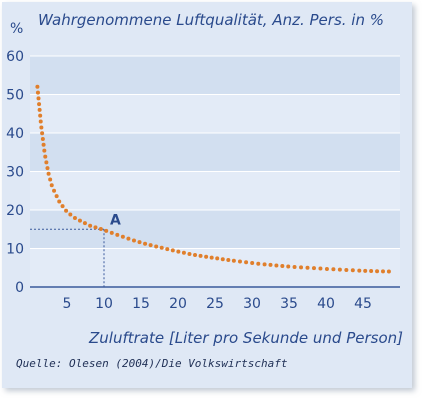  Describe the element at coordinates (15, 250) in the screenshot. I see `y-tick-label: 10` at that location.